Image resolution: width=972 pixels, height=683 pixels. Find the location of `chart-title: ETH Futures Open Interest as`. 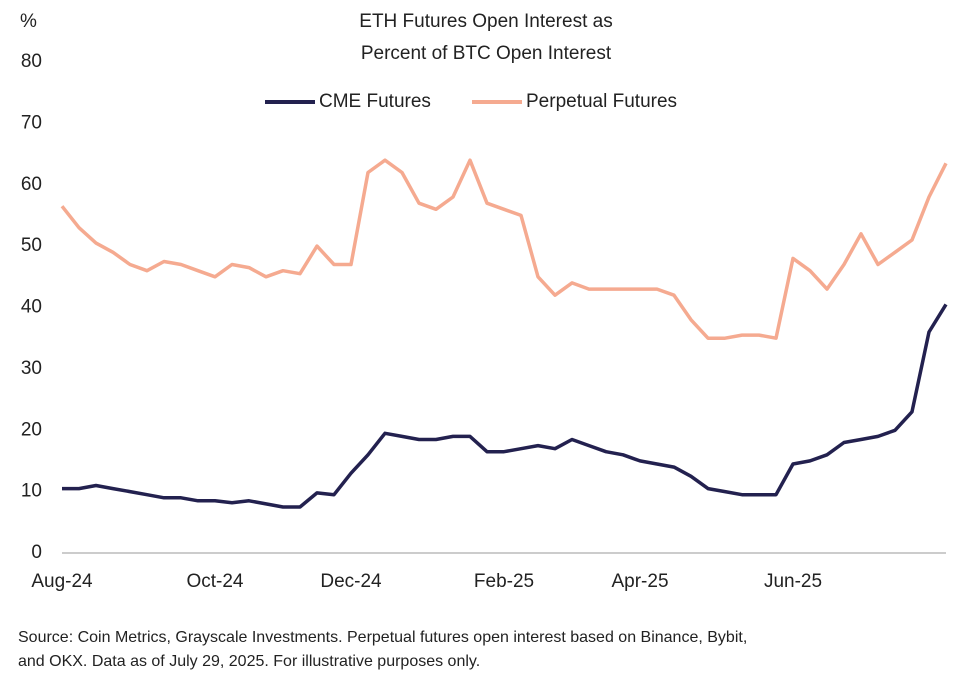

chart-title: ETH Futures Open Interest as is located at coordinates (485, 21).